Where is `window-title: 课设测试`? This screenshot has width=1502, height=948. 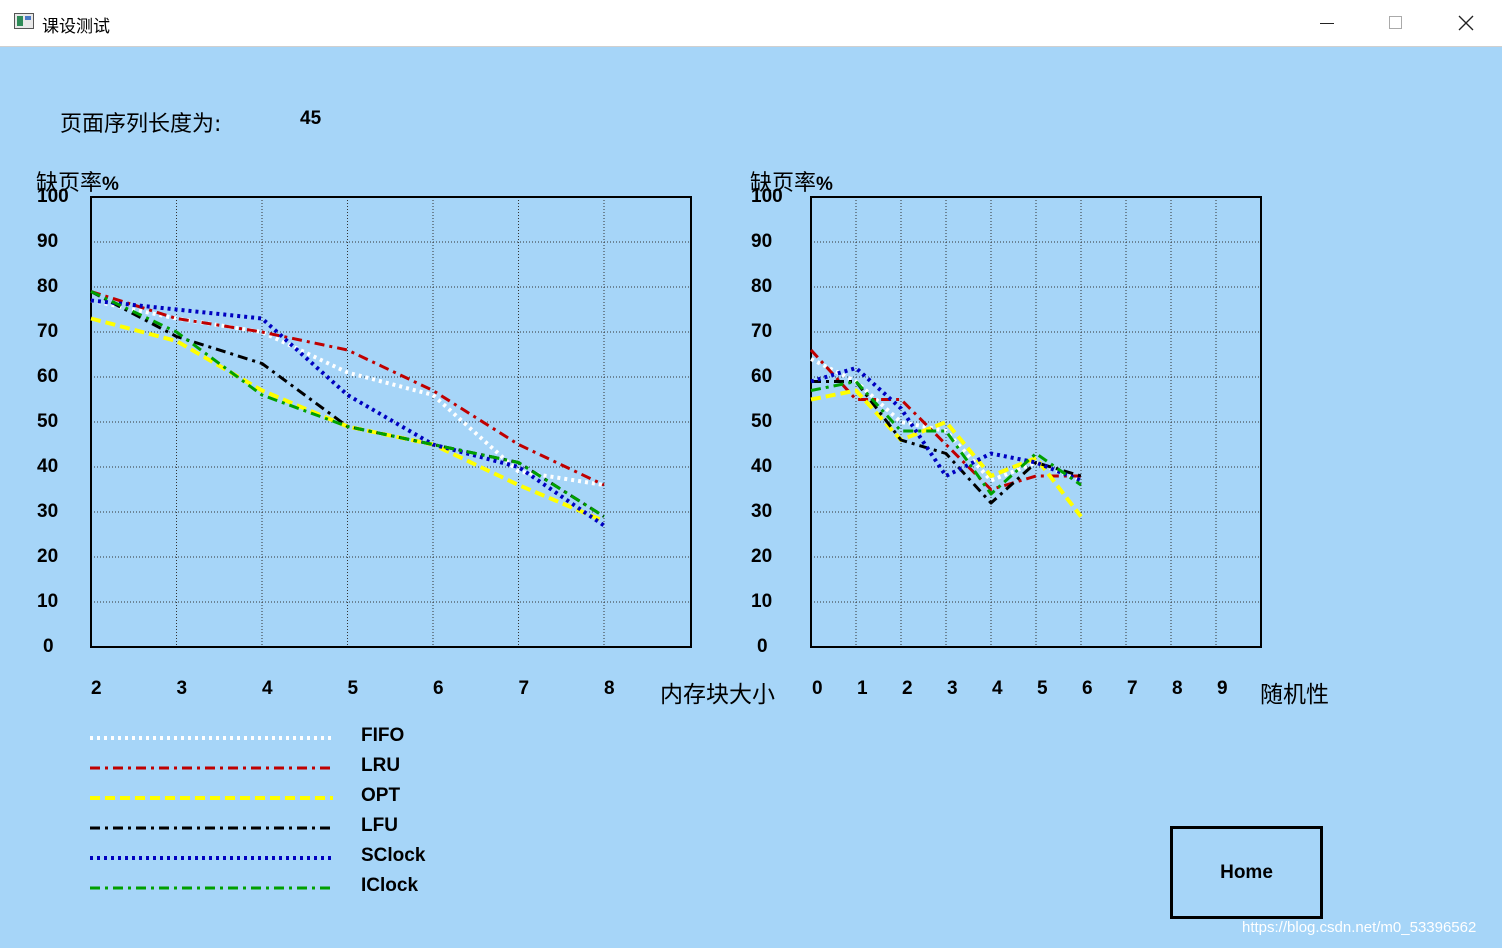 window-title: 课设测试 is located at coordinates (76, 27).